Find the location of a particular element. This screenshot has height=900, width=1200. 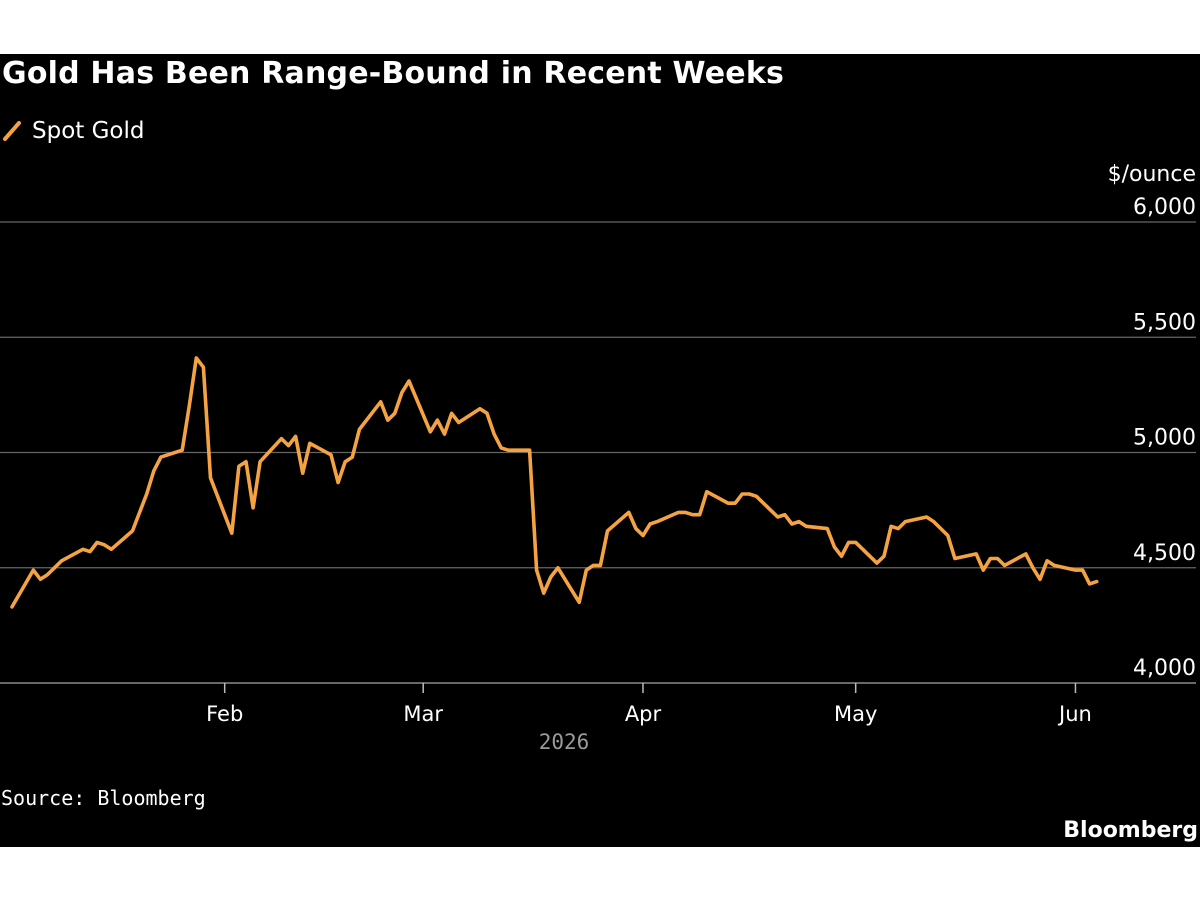

y-tick-label-5500: 5,500 is located at coordinates (1164, 322).